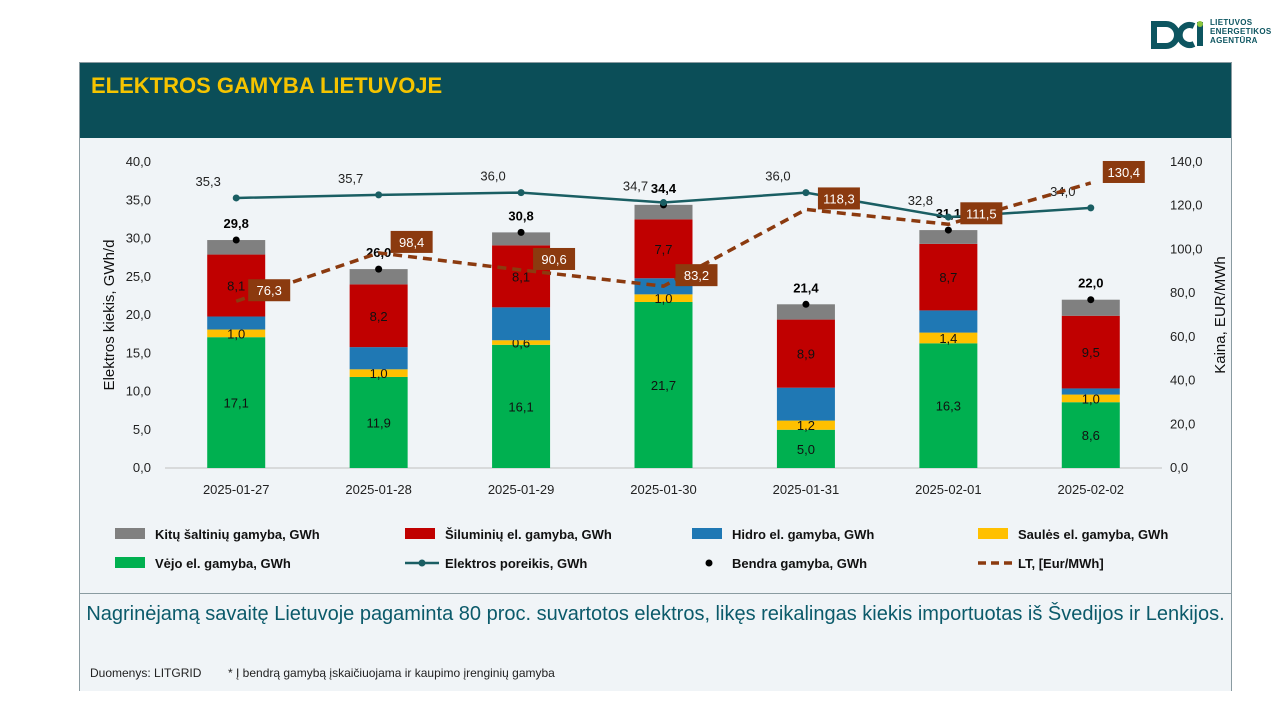  Describe the element at coordinates (803, 534) in the screenshot. I see `legend-label: Hidro el. gamyba, GWh` at that location.